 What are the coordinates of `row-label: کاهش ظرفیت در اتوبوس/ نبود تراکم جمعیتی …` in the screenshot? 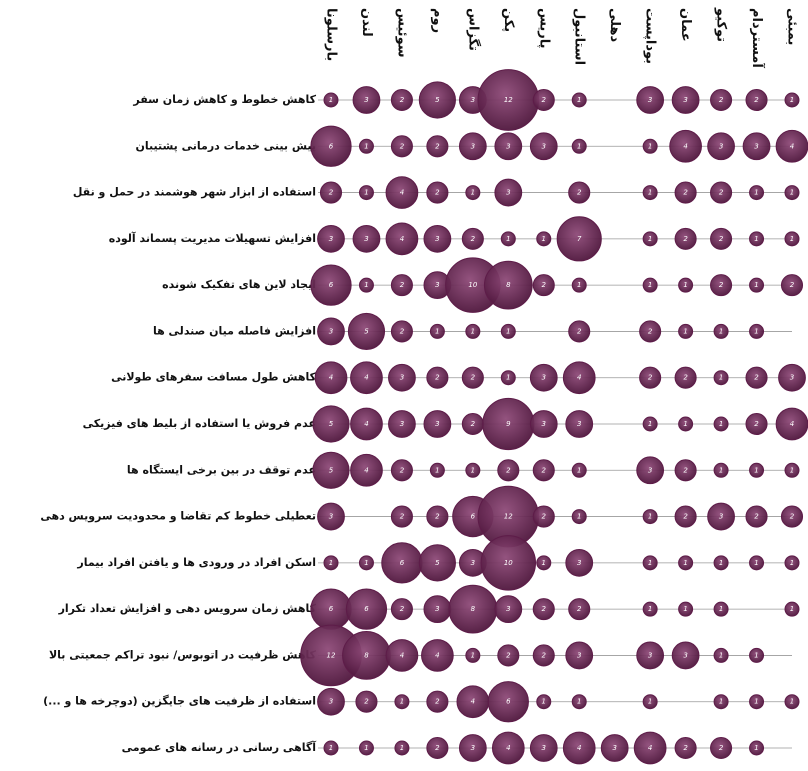 It's located at (183, 654).